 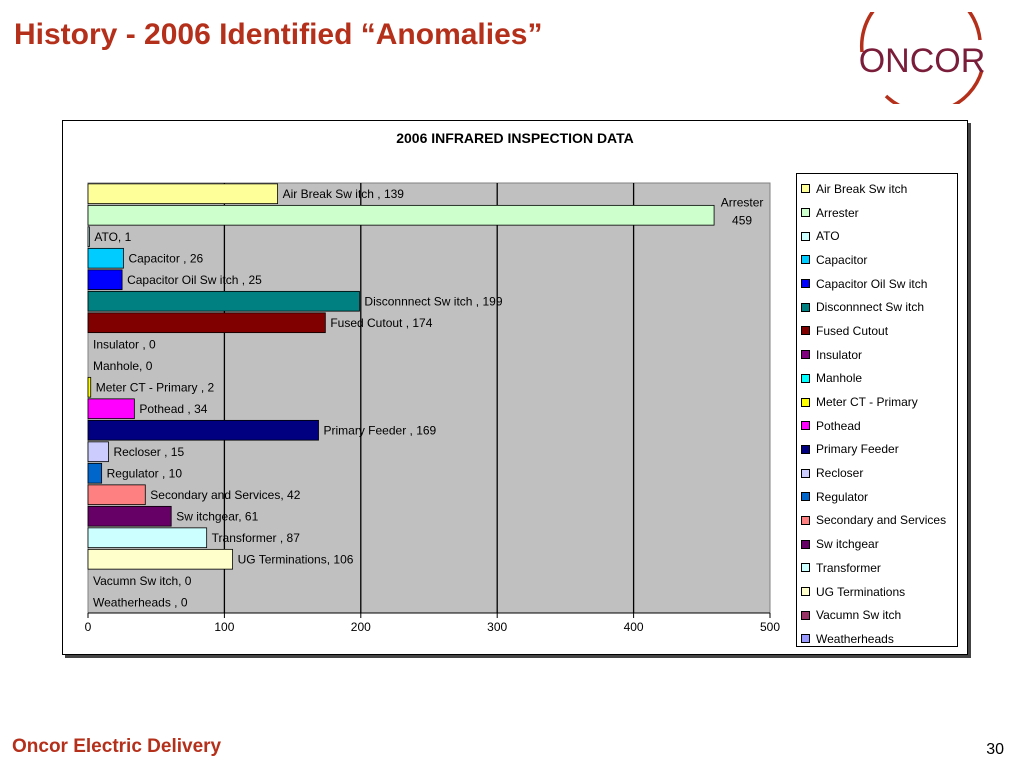 I want to click on legend-item: Sw itchgear, so click(x=877, y=544).